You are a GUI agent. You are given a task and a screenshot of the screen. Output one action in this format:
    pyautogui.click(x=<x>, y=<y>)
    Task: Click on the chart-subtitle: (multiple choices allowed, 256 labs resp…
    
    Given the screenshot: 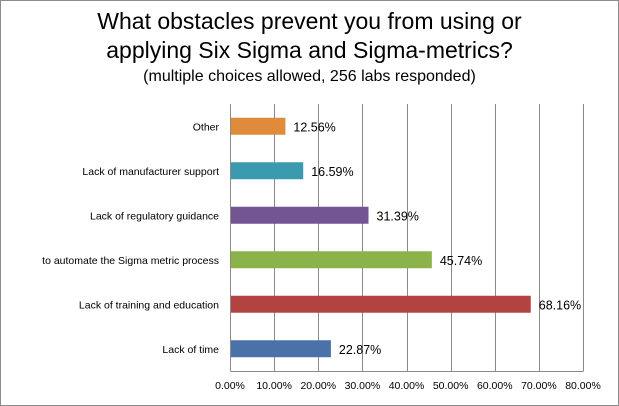 What is the action you would take?
    pyautogui.click(x=309, y=76)
    